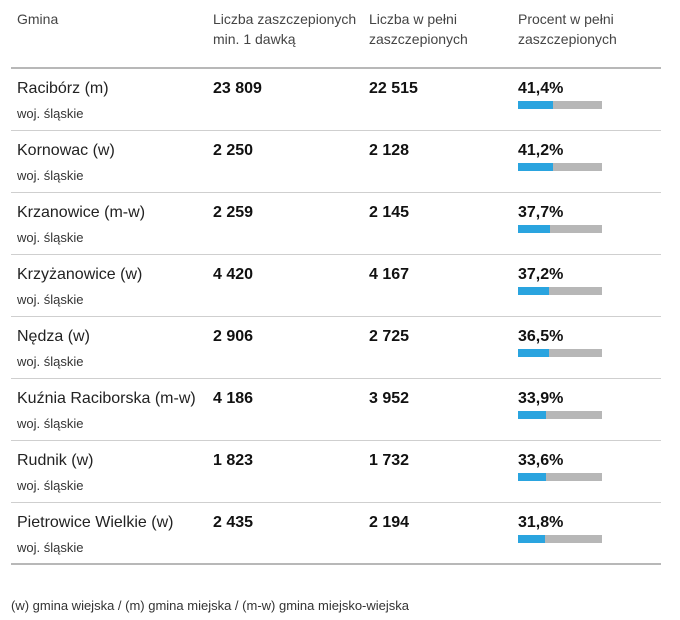 Image resolution: width=680 pixels, height=620 pixels. Describe the element at coordinates (541, 88) in the screenshot. I see `percent-value: 41,4%` at that location.